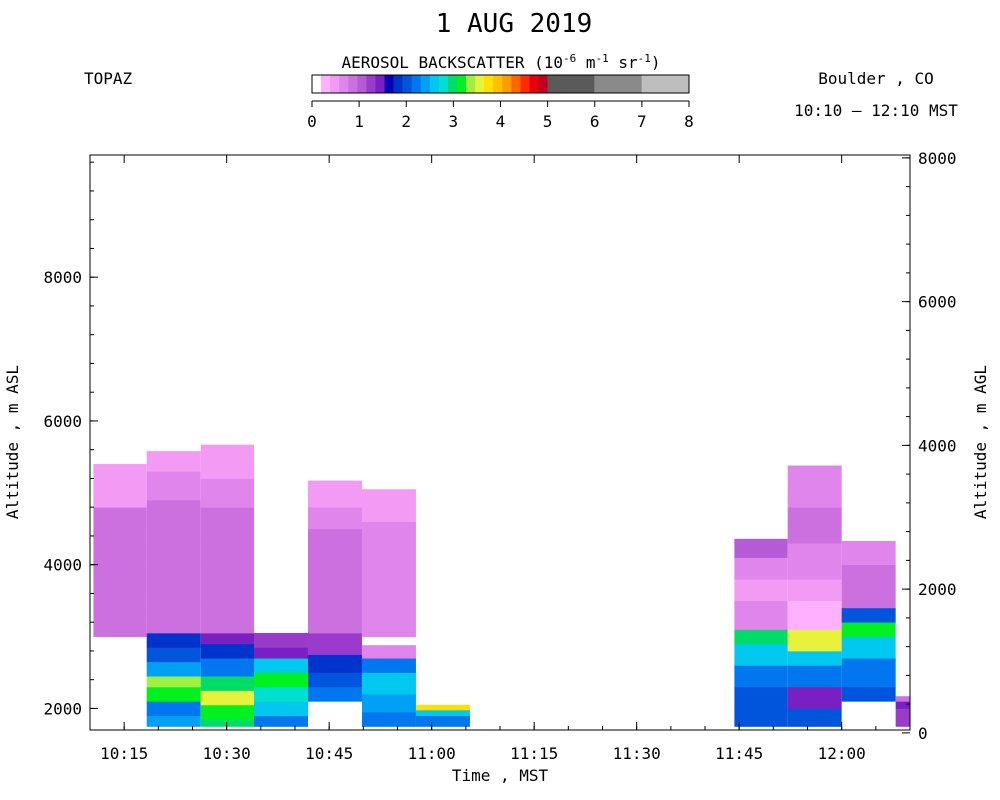  Describe the element at coordinates (329, 753) in the screenshot. I see `x-tick-label: 10:45` at that location.